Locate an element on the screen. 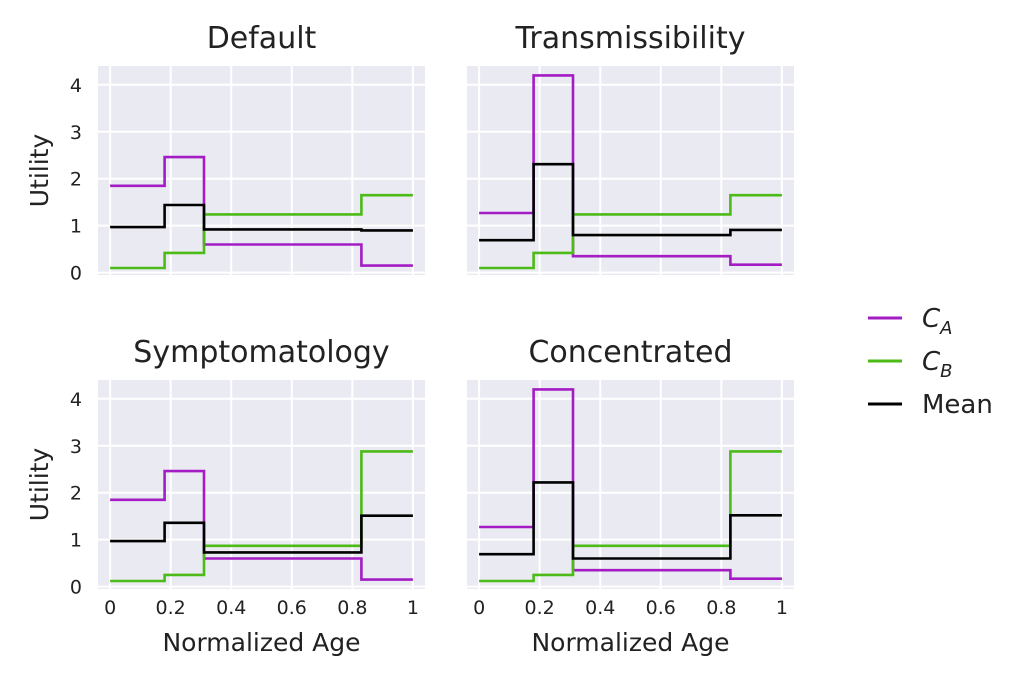 This screenshot has height=683, width=1024. legend: CA CB Mean is located at coordinates (930, 362).